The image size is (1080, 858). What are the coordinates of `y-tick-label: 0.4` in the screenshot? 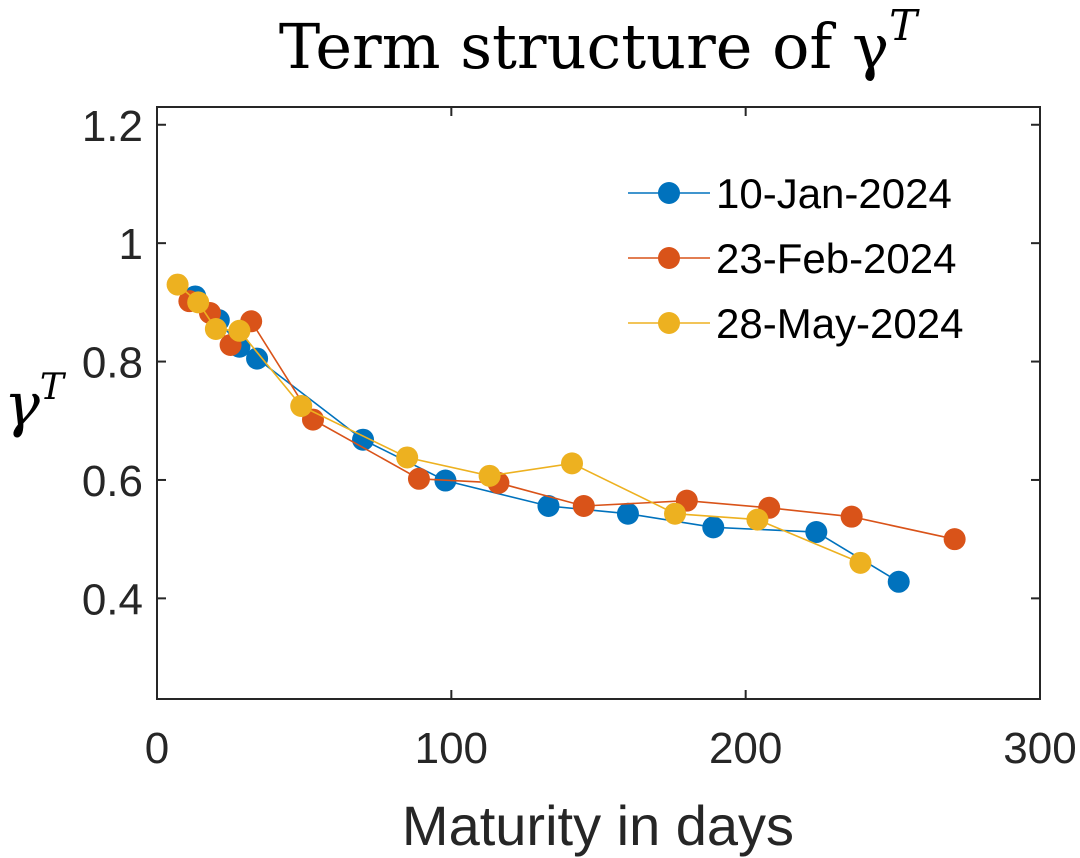 It's located at (112, 599).